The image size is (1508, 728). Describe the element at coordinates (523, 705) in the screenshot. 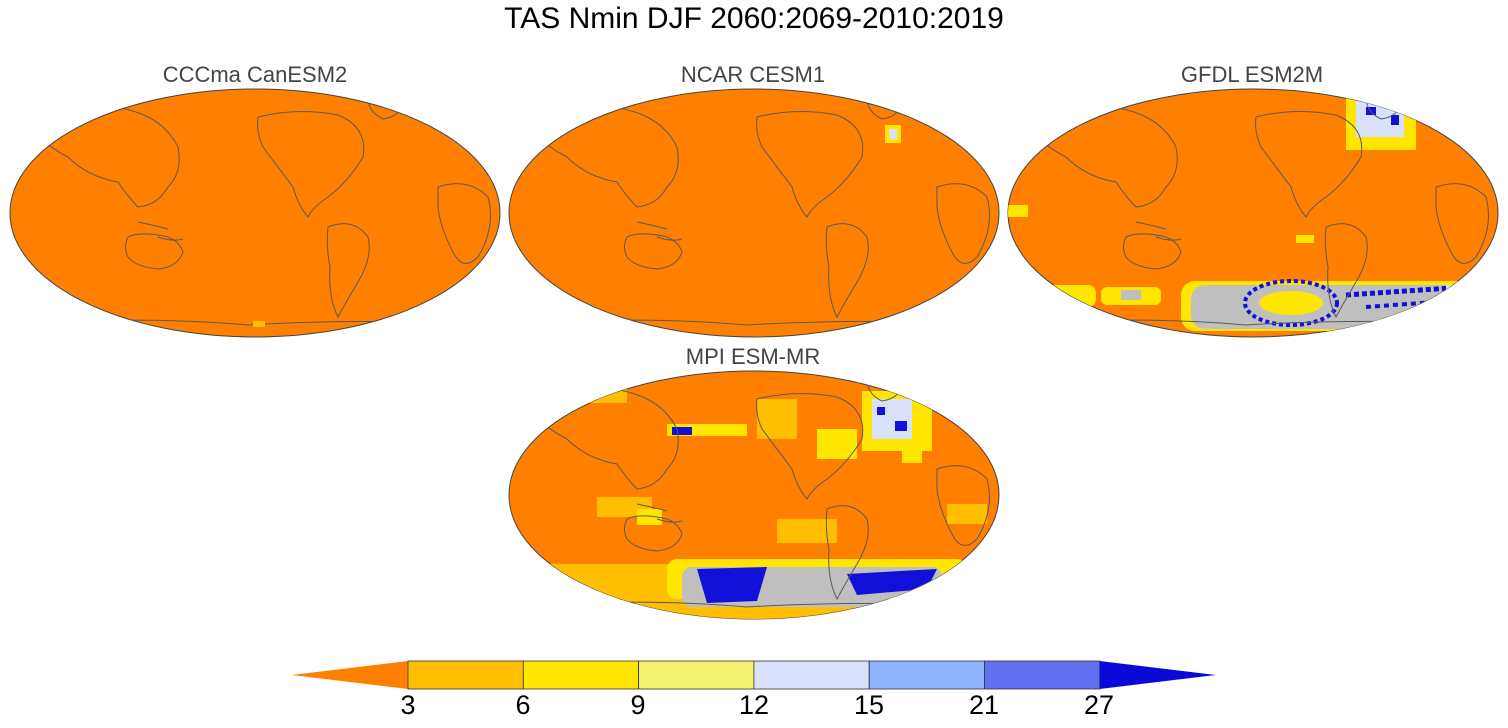

I see `colorbar-tick-6: 6` at that location.